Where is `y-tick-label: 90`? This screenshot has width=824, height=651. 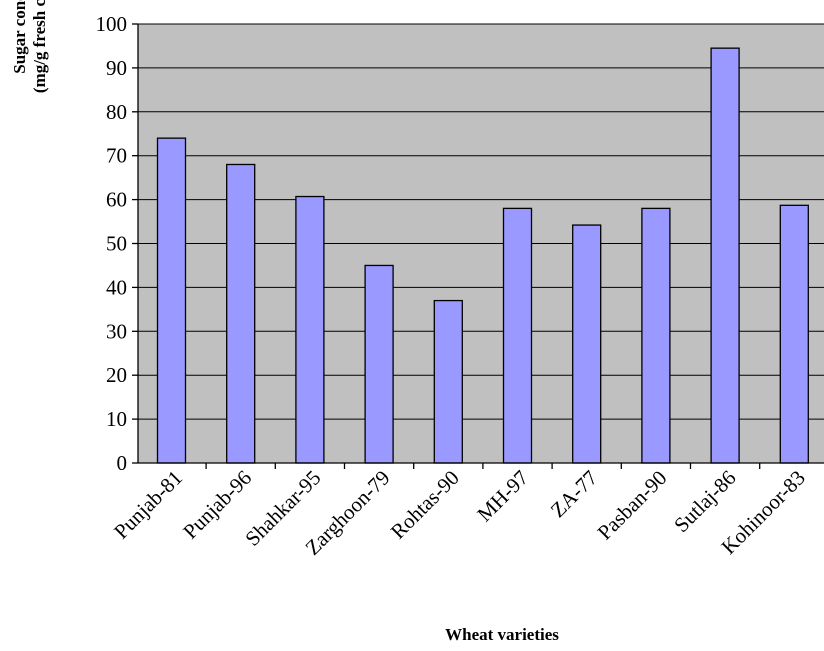 y-tick-label: 90 is located at coordinates (116, 68).